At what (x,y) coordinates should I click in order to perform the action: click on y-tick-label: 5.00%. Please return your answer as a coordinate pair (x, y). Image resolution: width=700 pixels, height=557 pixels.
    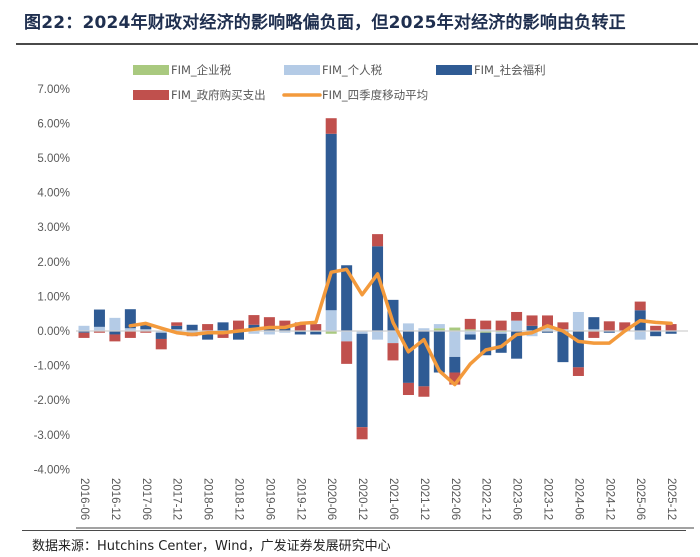
    Looking at the image, I should click on (53, 159).